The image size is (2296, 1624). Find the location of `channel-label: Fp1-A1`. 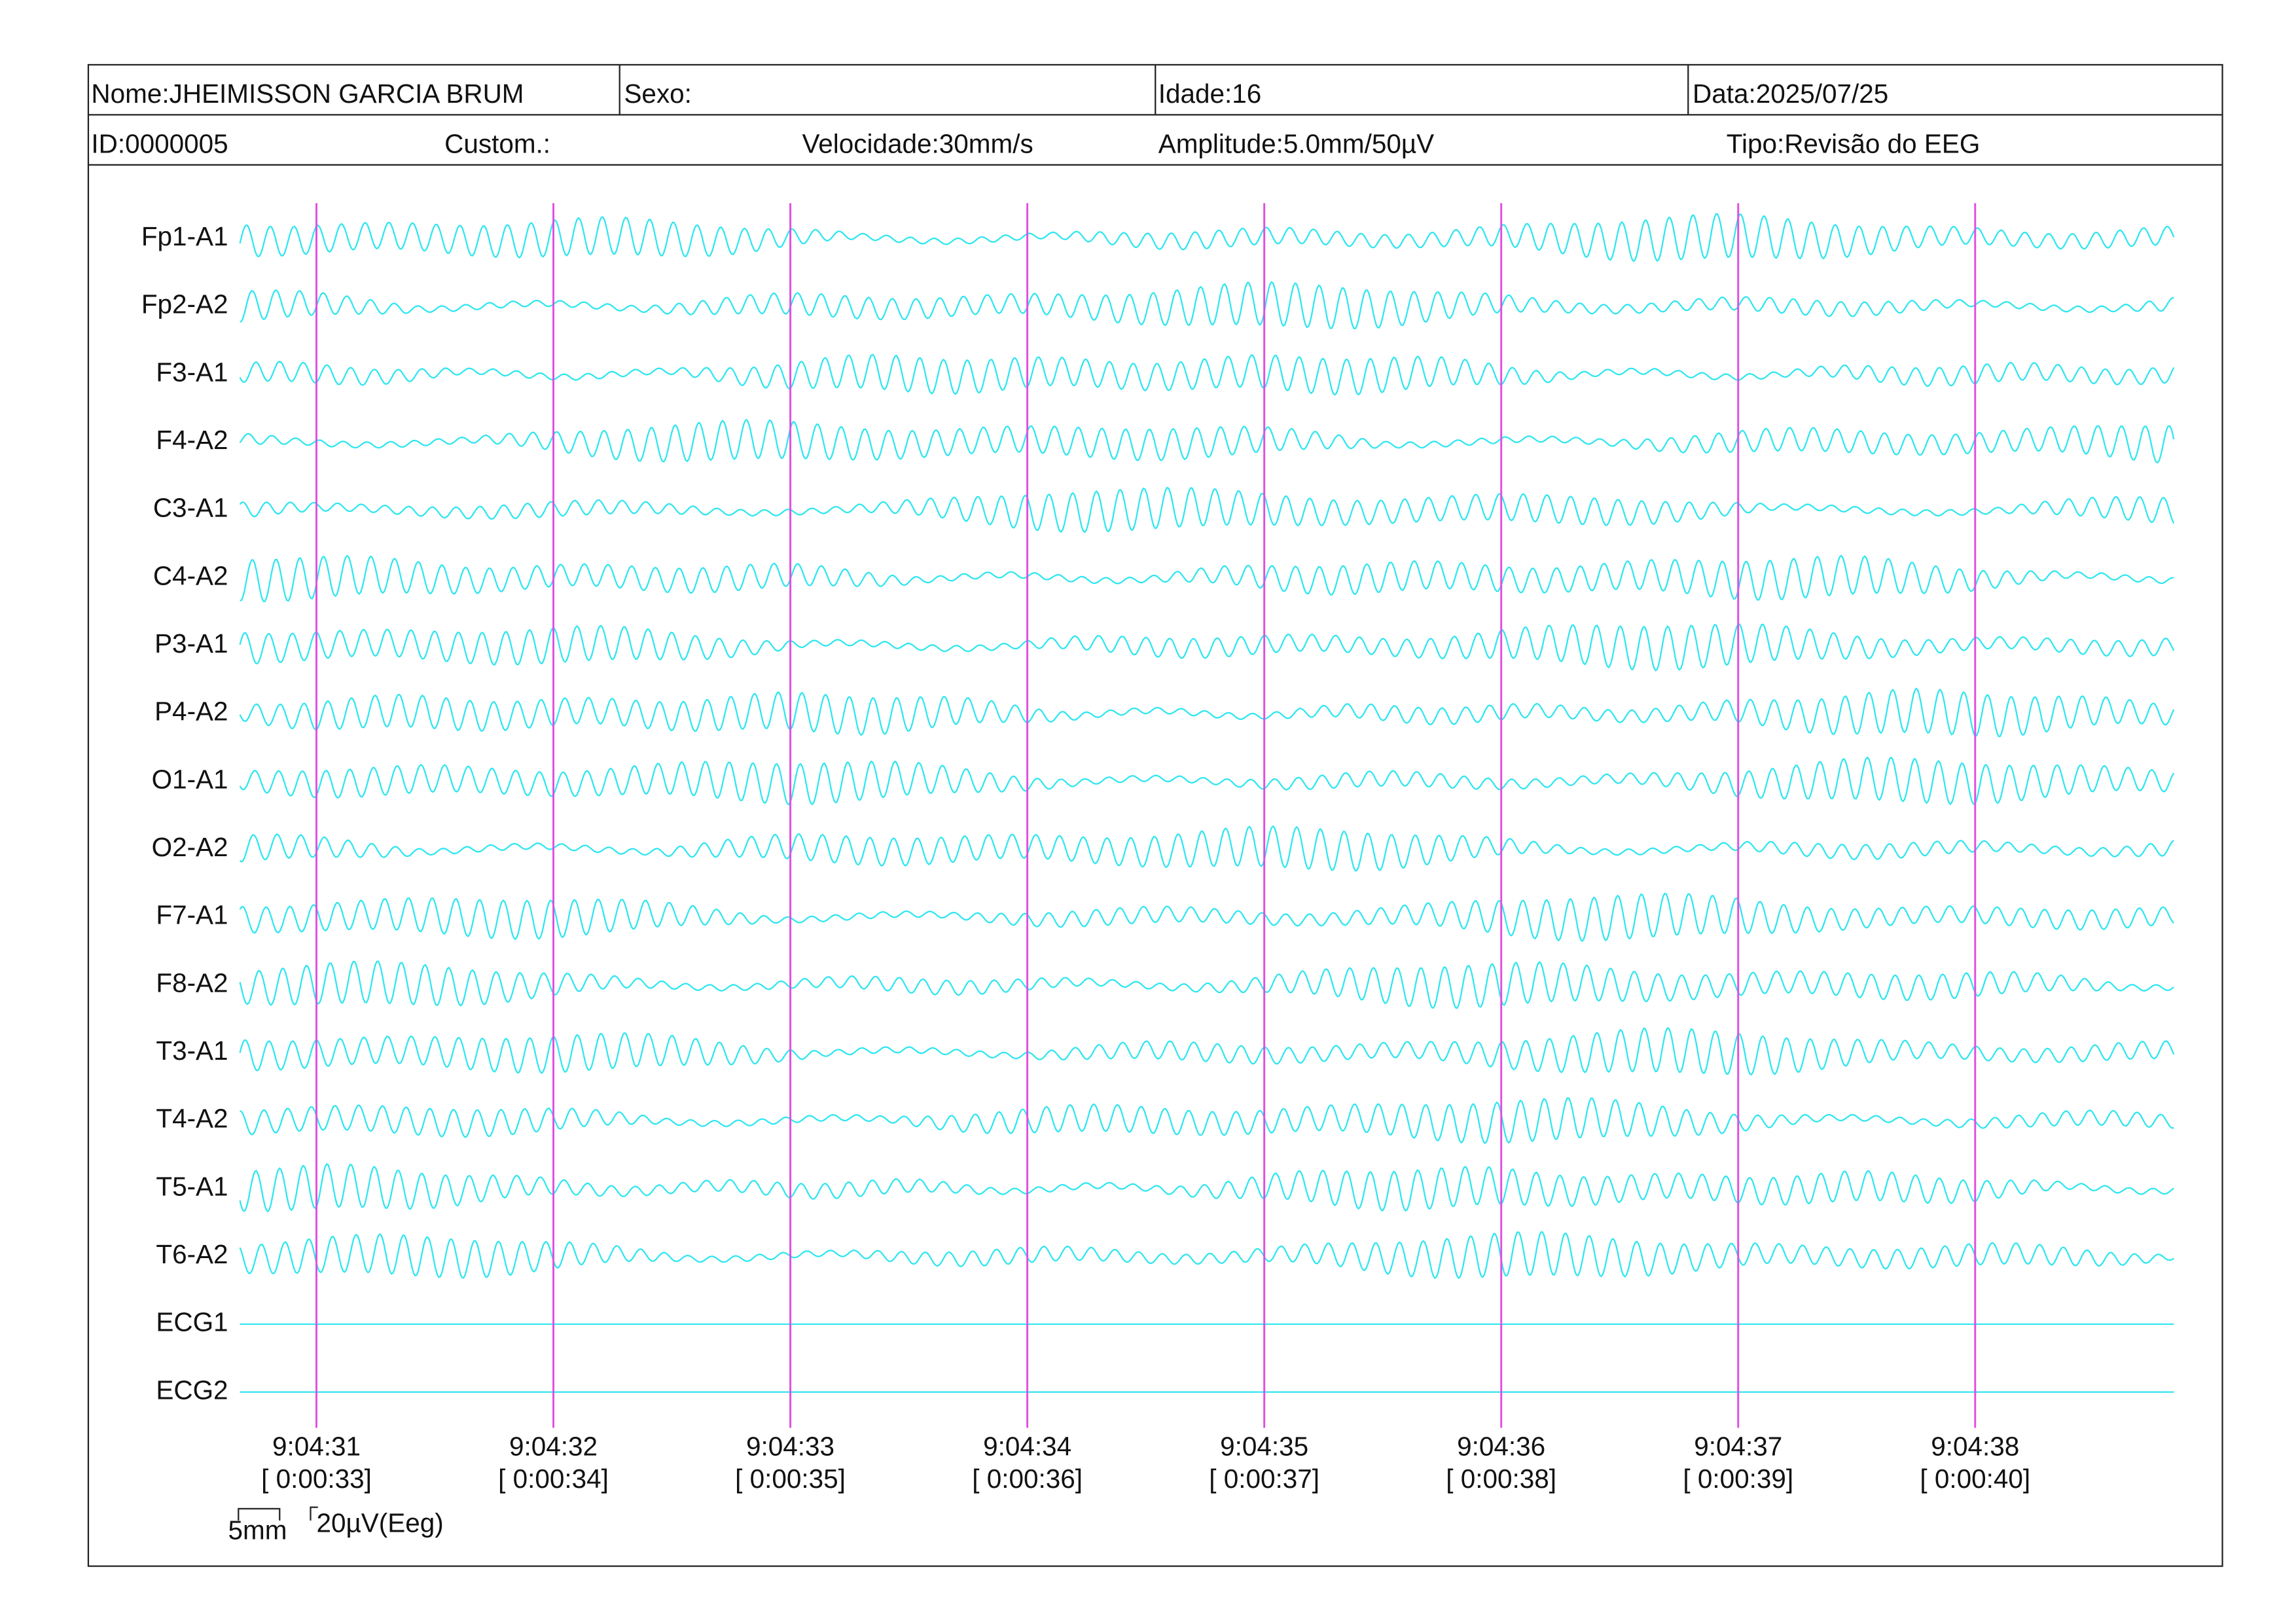

channel-label: Fp1-A1 is located at coordinates (185, 236).